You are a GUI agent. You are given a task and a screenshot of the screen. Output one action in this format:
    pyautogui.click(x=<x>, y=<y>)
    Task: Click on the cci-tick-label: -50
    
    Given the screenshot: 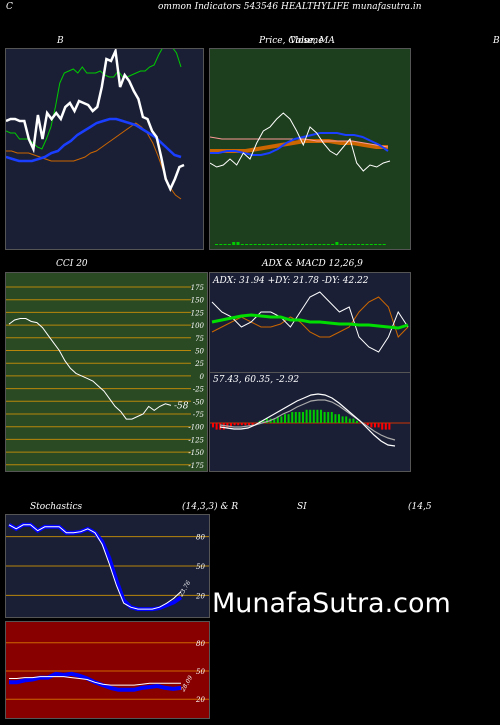 What is the action you would take?
    pyautogui.click(x=199, y=402)
    